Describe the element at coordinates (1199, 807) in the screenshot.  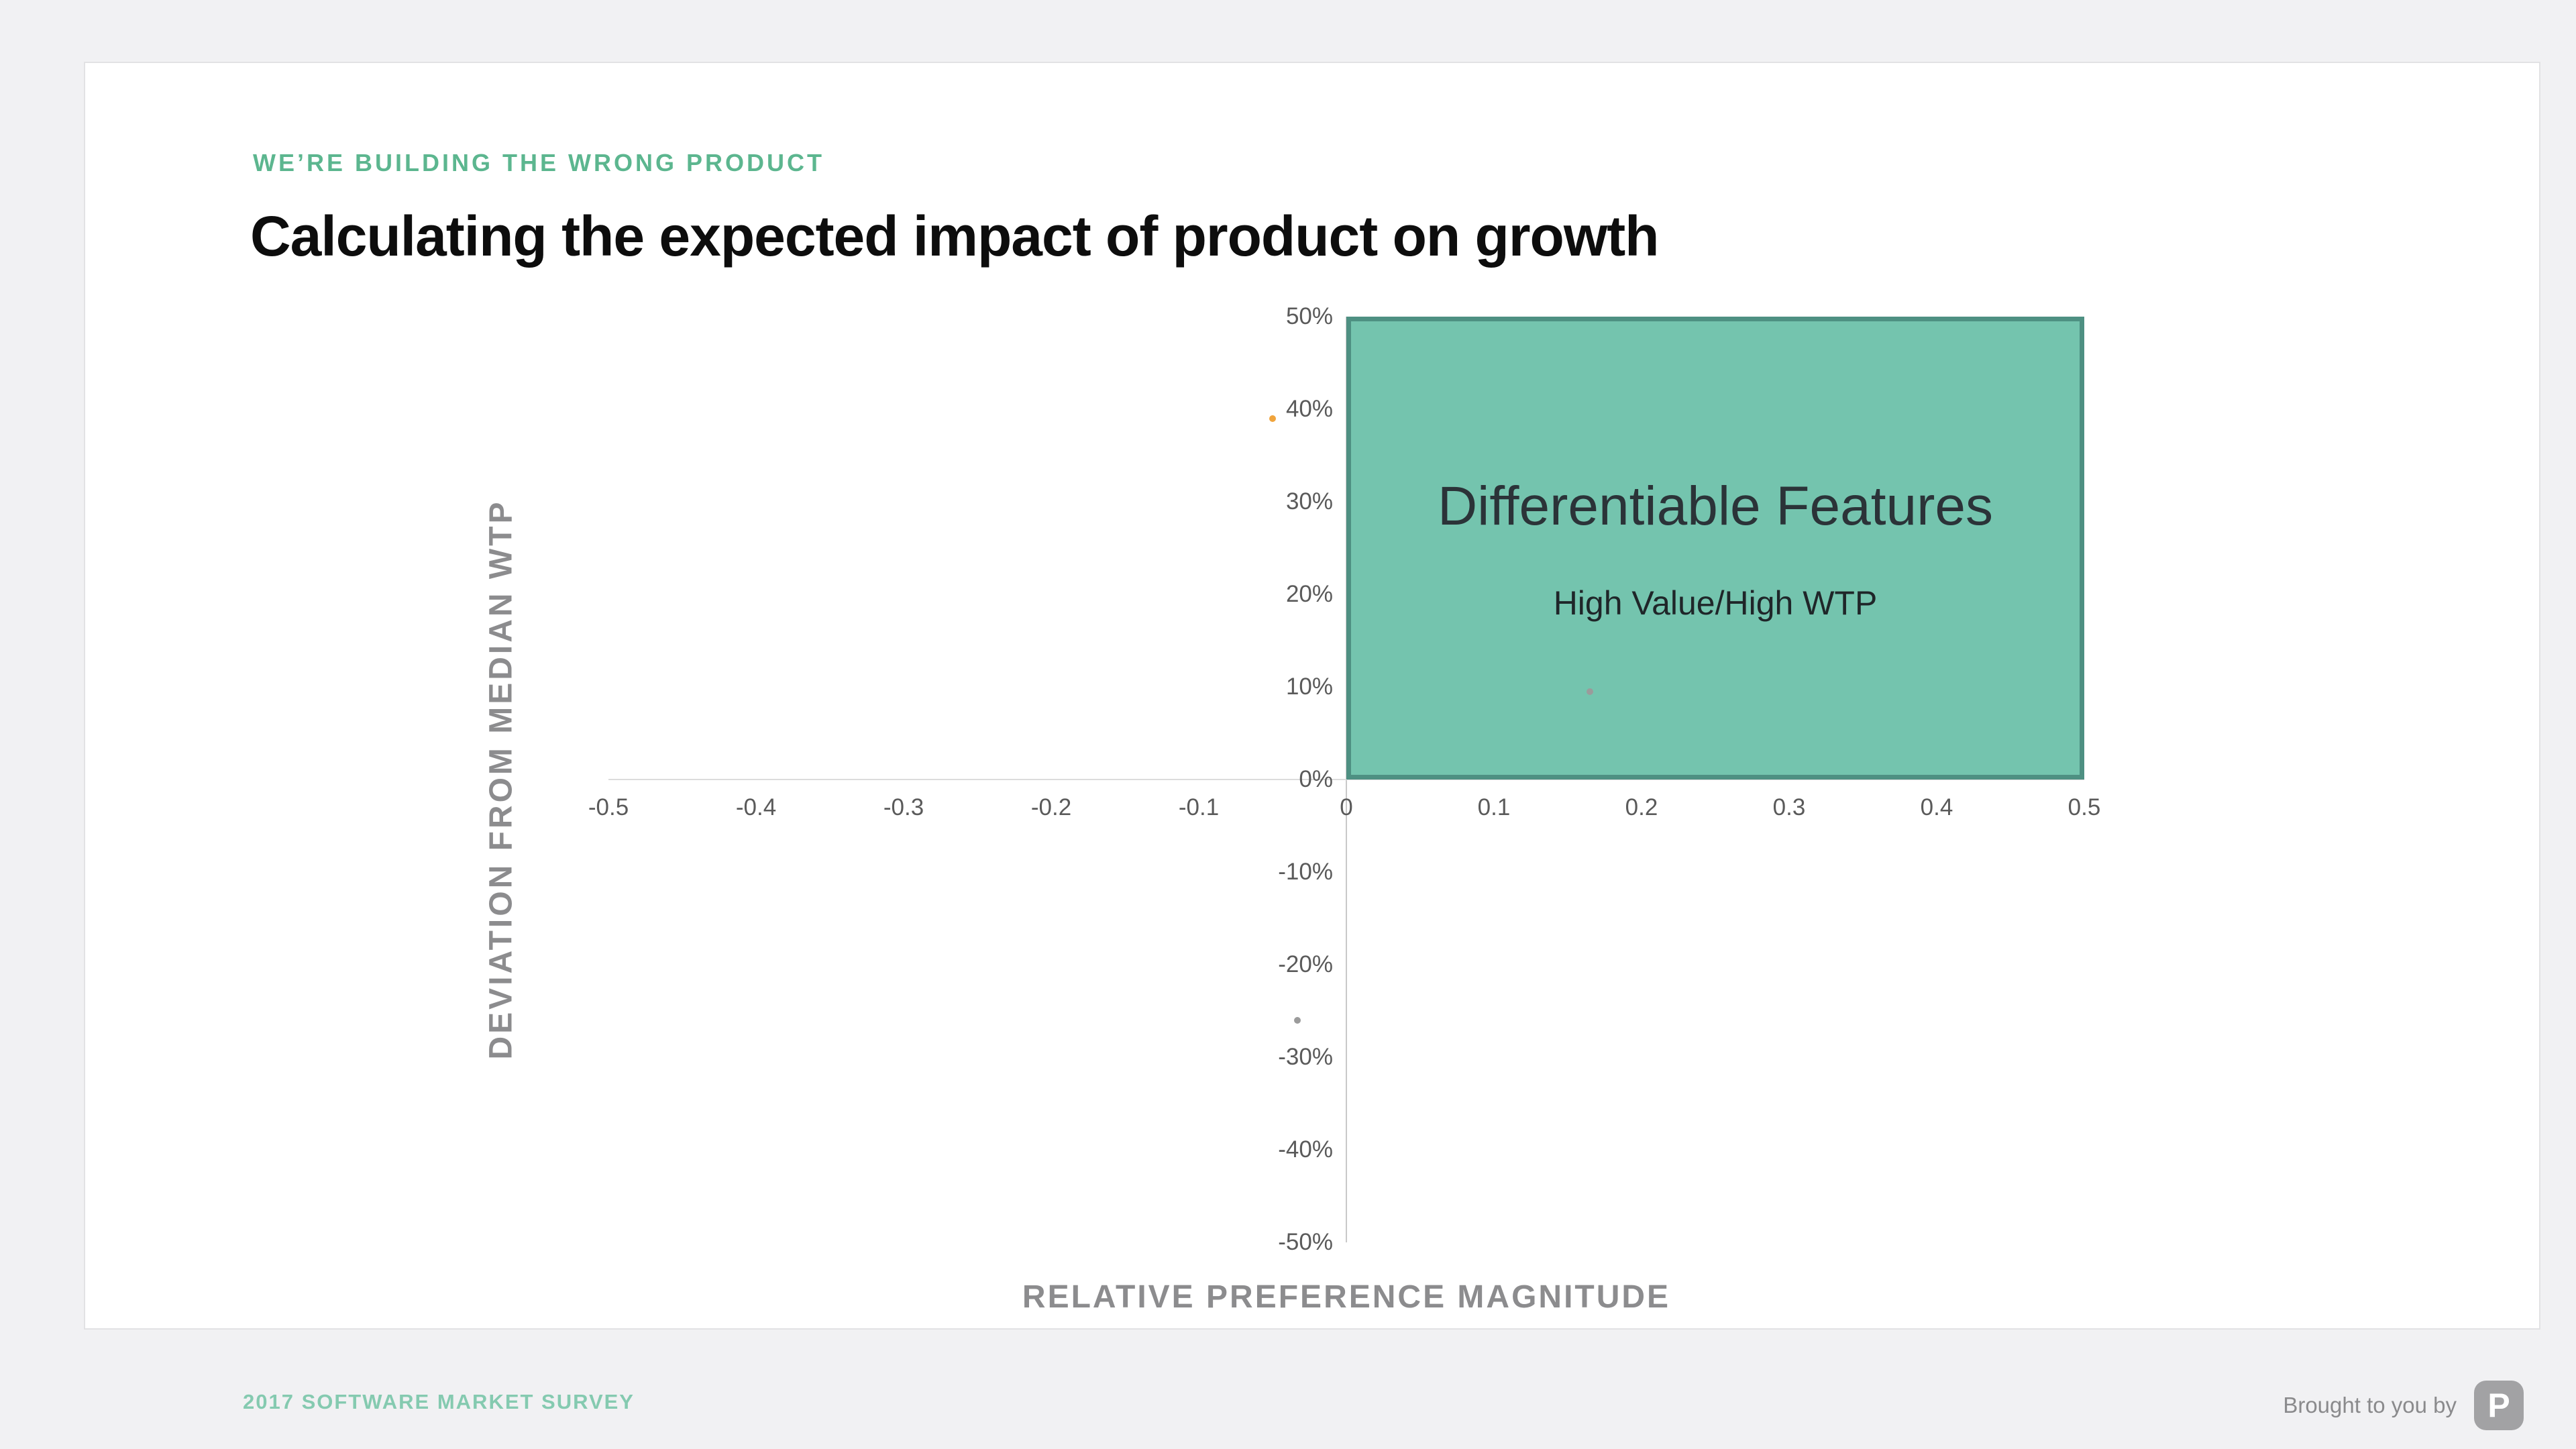
I see `x-tick-label: -0.1` at that location.